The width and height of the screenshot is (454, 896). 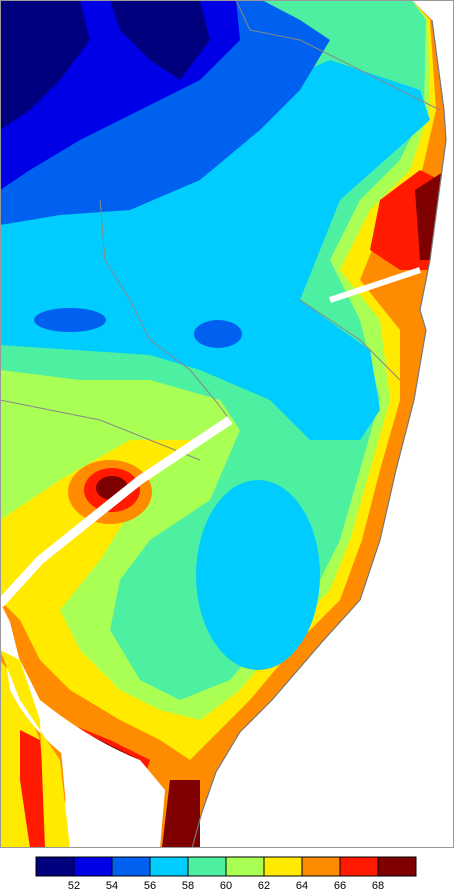 What do you see at coordinates (150, 886) in the screenshot?
I see `legend-tick-label: 56` at bounding box center [150, 886].